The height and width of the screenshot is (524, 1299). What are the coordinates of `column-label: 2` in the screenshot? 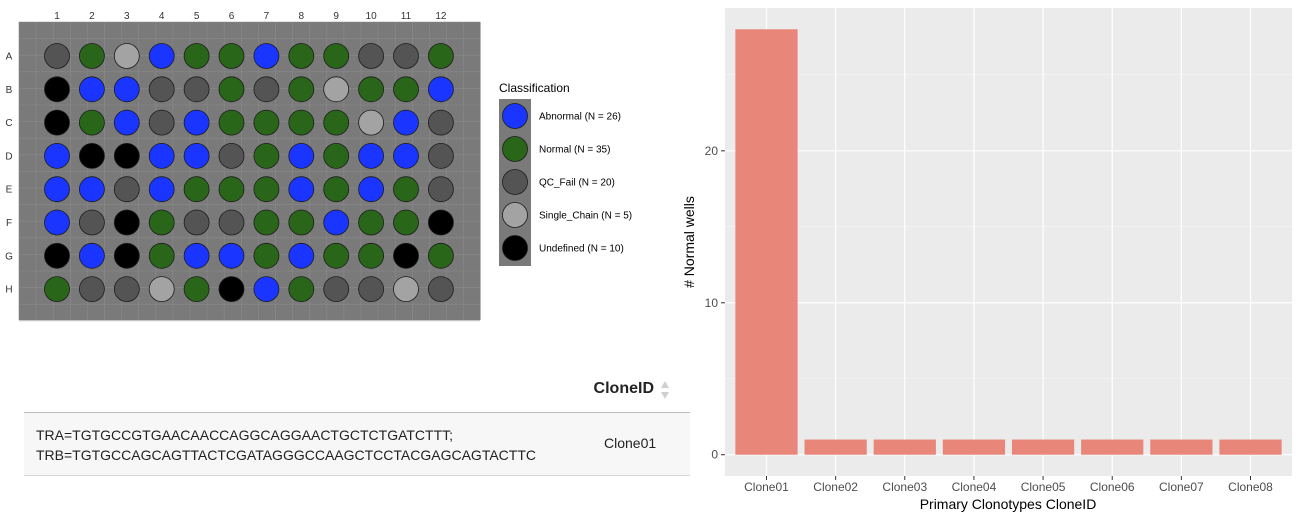 It's located at (92, 16).